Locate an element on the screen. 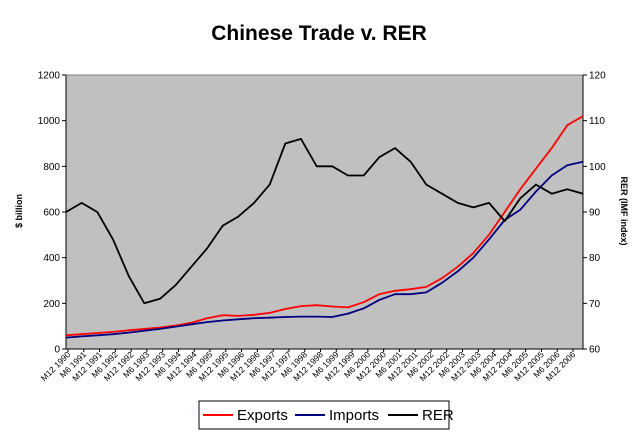 The image size is (638, 437). chart-title: Chinese Trade v. RER is located at coordinates (319, 33).